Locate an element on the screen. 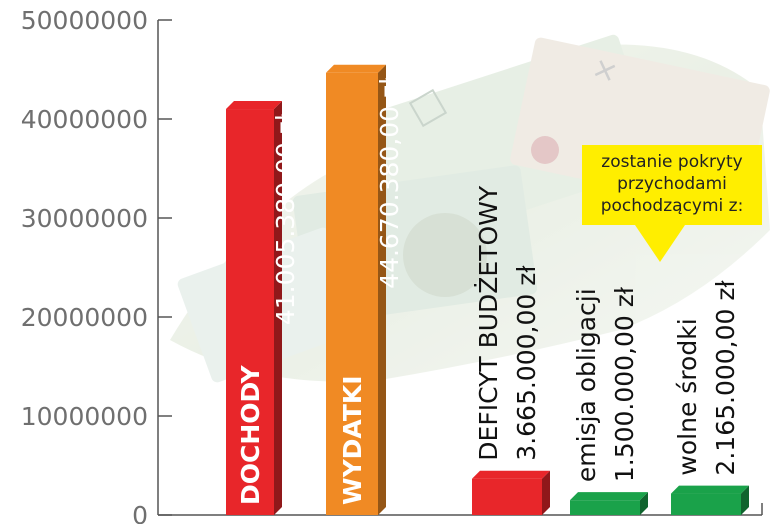  bar-category-label: emisja obligacji is located at coordinates (586, 385).